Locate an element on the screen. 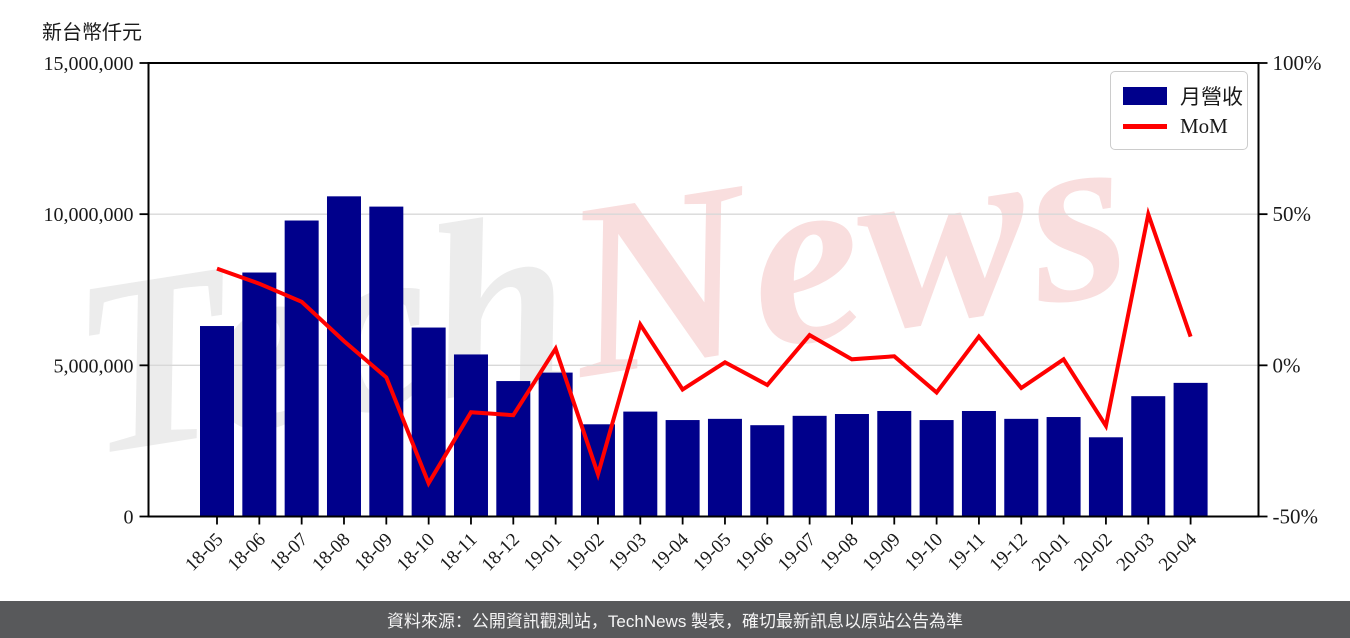 Image resolution: width=1350 pixels, height=638 pixels. x-tick-label: 19-06 is located at coordinates (755, 552).